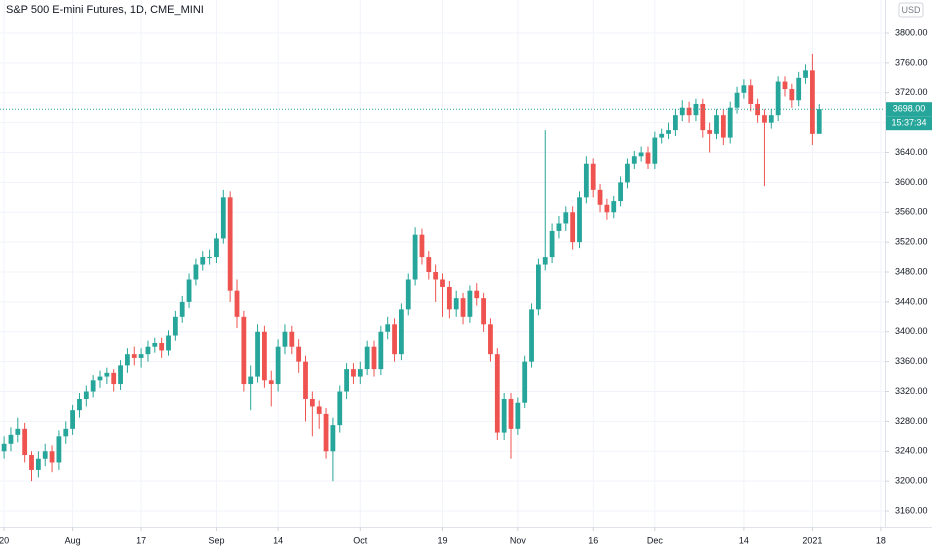 This screenshot has height=550, width=932. Describe the element at coordinates (105, 10) in the screenshot. I see `chart-title: S&P 500 E-mini Futures, 1D, CME_MINI` at that location.